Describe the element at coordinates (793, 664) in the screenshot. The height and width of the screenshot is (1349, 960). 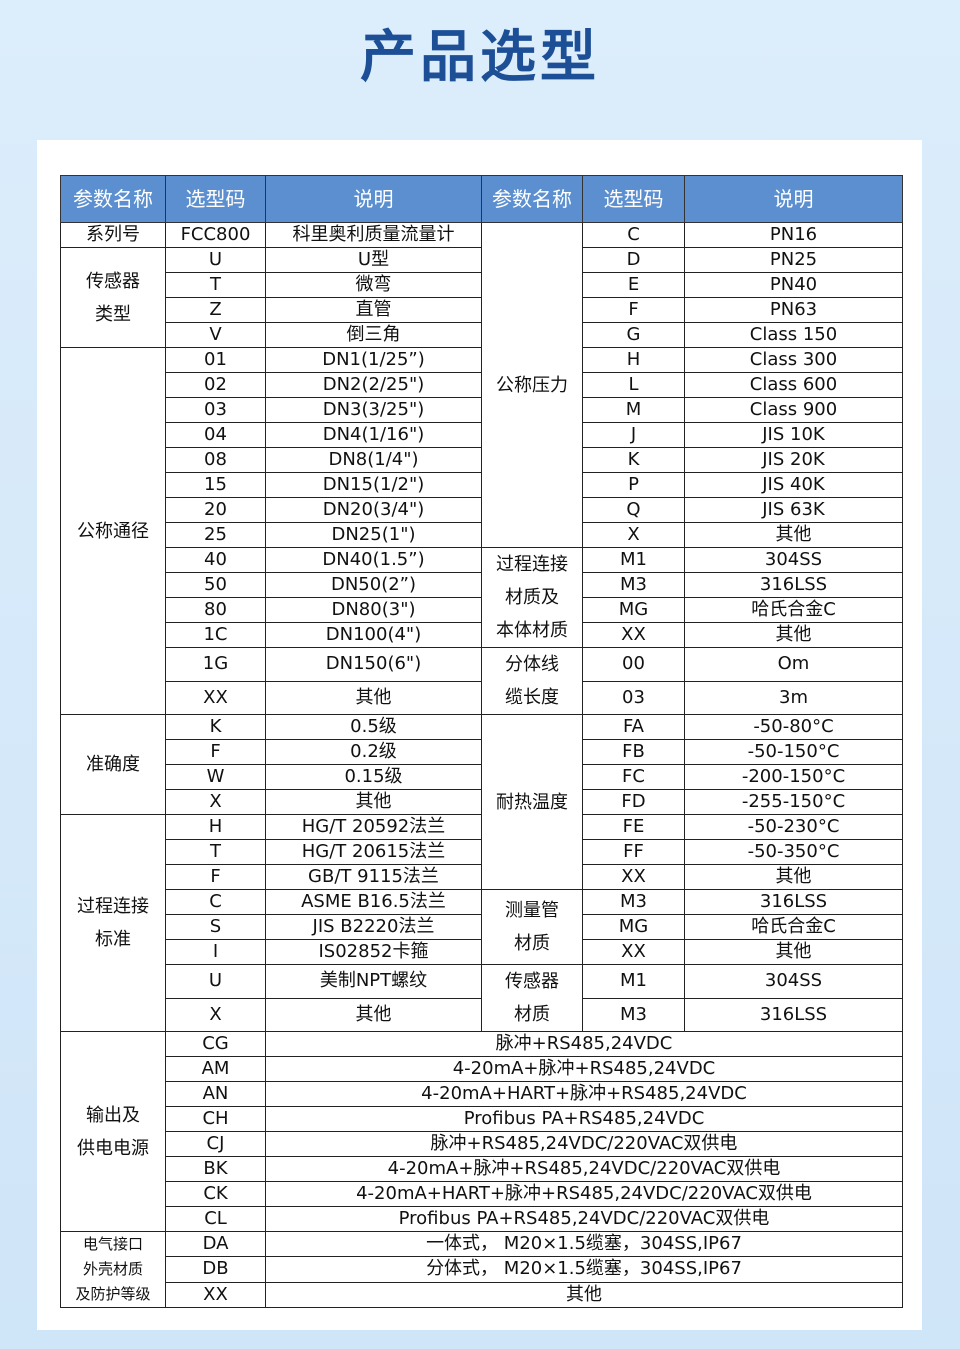
I see `option-desc: Om` at that location.